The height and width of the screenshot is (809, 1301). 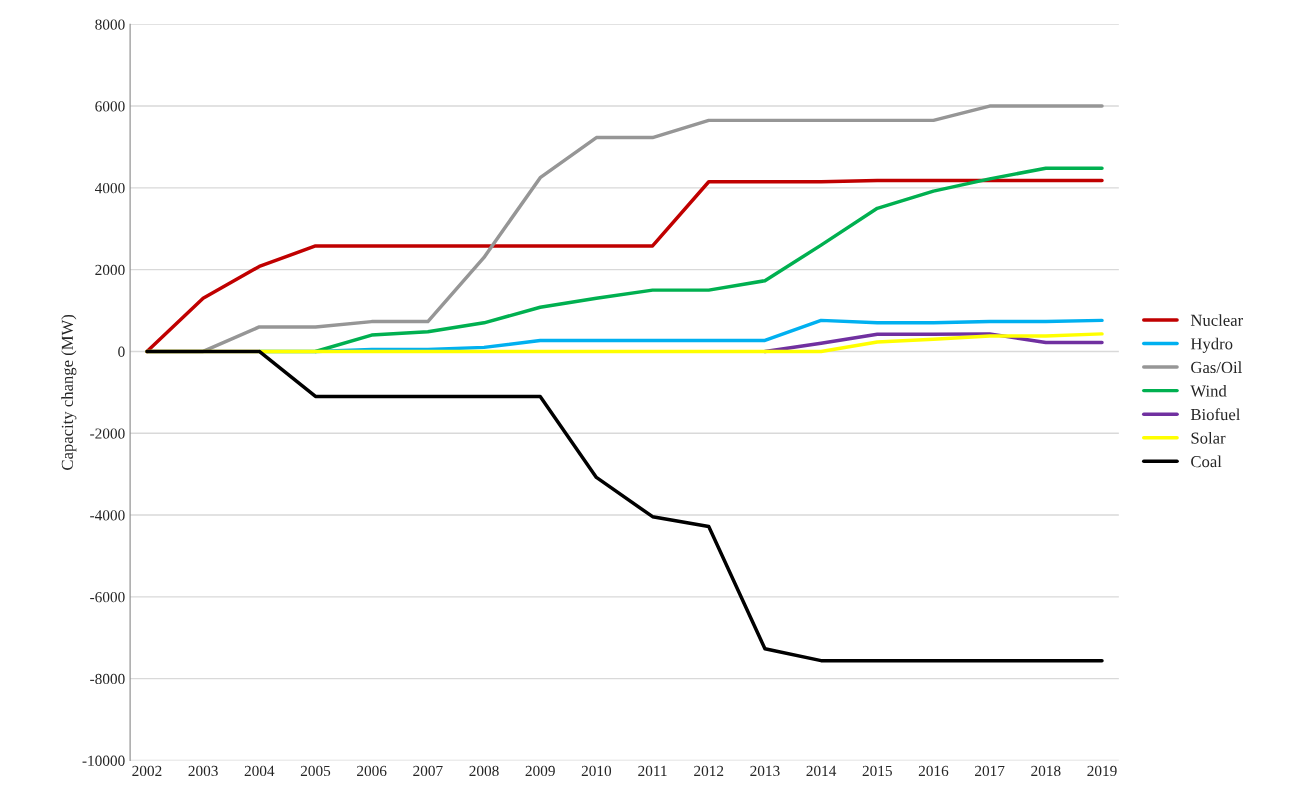 What do you see at coordinates (109, 188) in the screenshot?
I see `y-tick-label: 4000` at bounding box center [109, 188].